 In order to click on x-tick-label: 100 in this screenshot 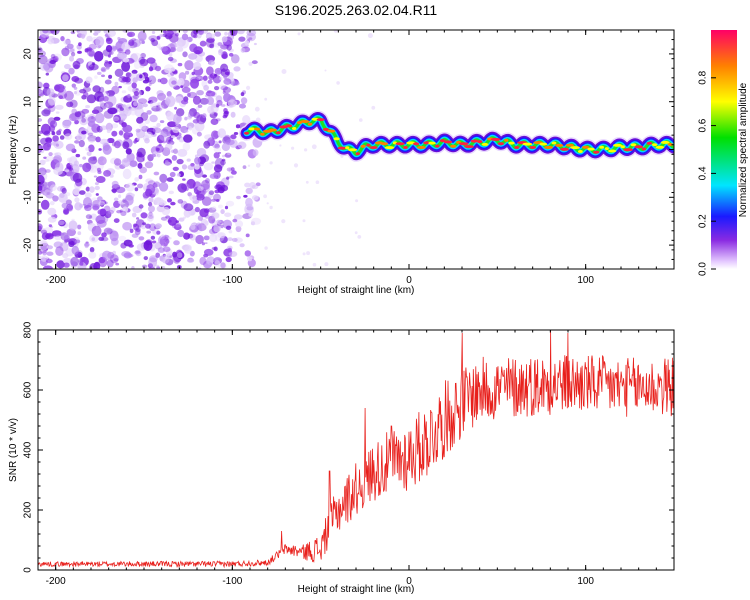, I will do `click(585, 280)`.